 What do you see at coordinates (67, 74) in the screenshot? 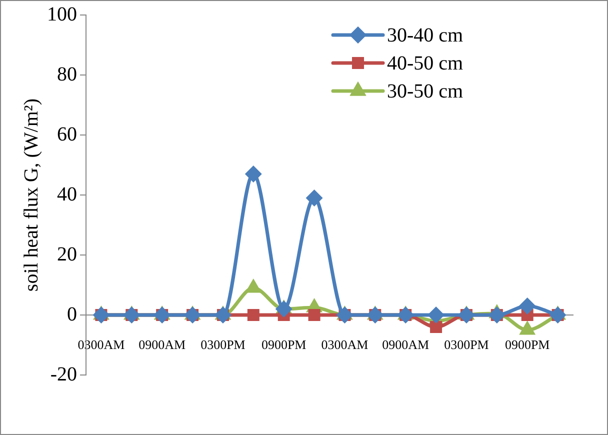
I see `y-tick-label: 80` at bounding box center [67, 74].